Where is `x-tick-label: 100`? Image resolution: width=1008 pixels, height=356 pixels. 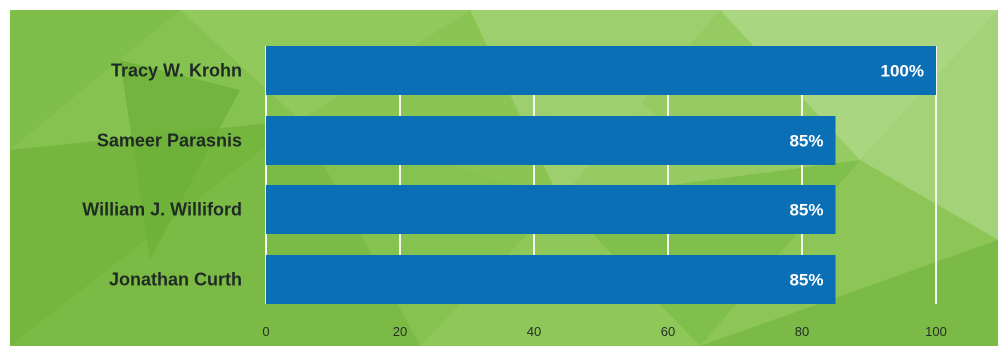 x-tick-label: 100 is located at coordinates (936, 331).